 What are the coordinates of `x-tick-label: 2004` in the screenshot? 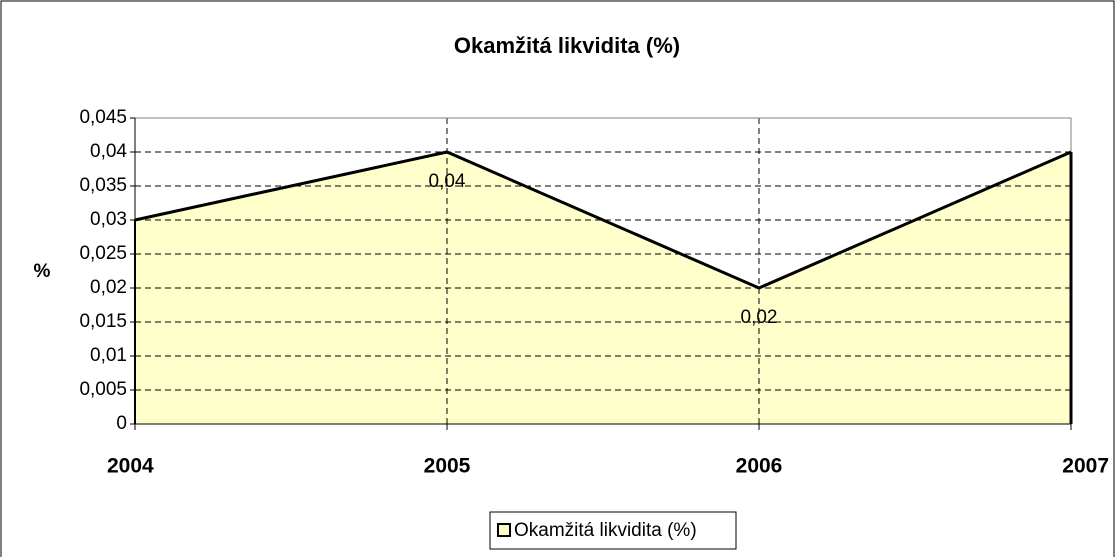 It's located at (130, 466).